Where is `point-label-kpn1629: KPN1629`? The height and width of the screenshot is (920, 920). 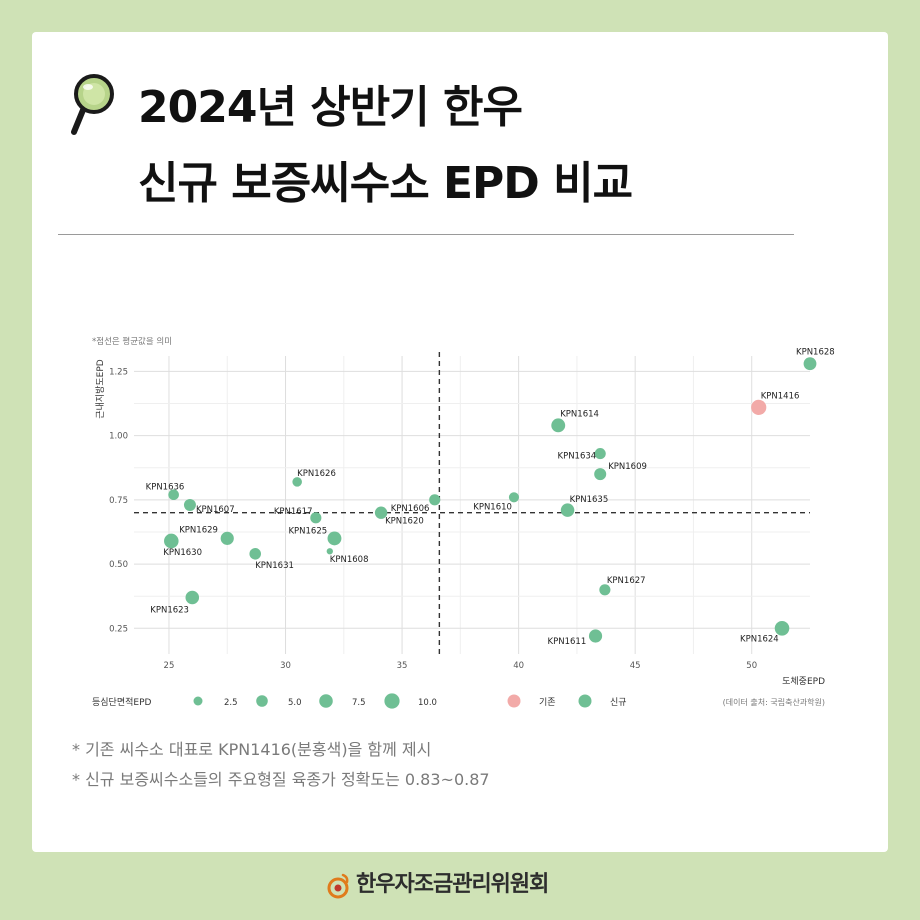
point-label-kpn1629: KPN1629 is located at coordinates (198, 530).